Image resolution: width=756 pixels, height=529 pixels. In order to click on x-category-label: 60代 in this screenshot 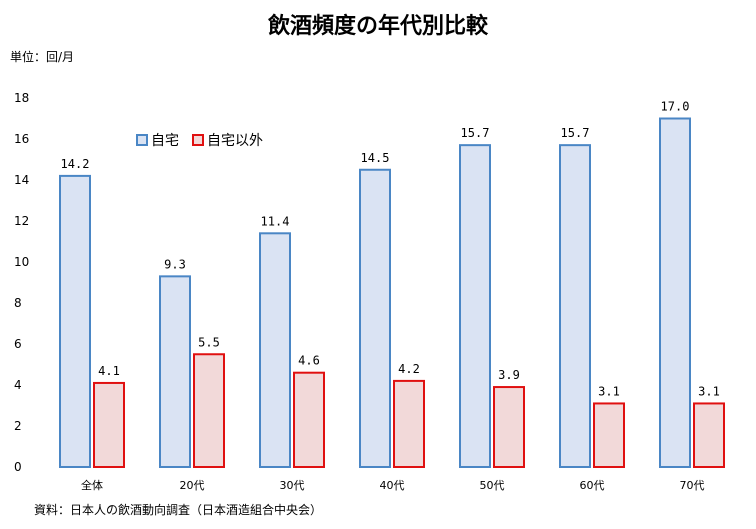, I will do `click(592, 485)`.